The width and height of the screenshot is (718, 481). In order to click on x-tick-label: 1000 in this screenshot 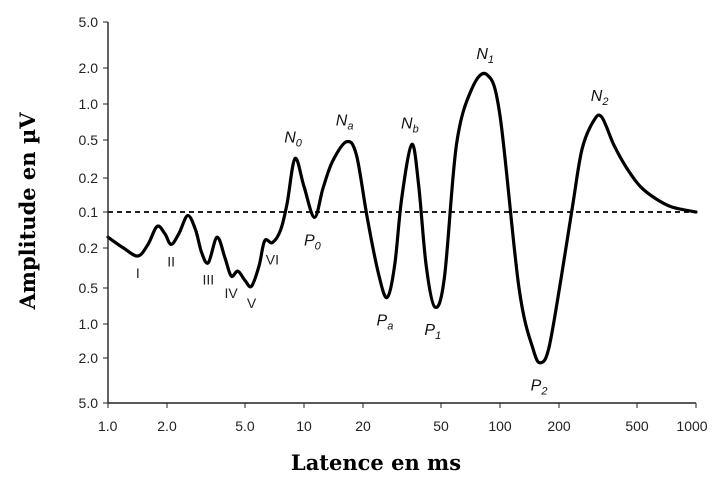, I will do `click(691, 426)`.